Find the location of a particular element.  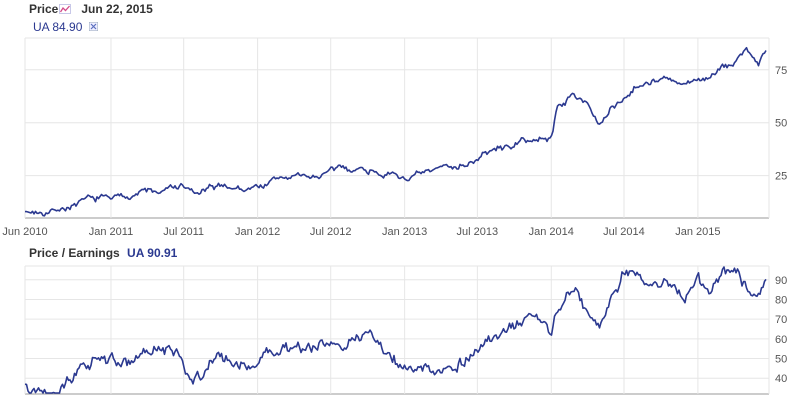

y-tick-label: 90 is located at coordinates (781, 281).